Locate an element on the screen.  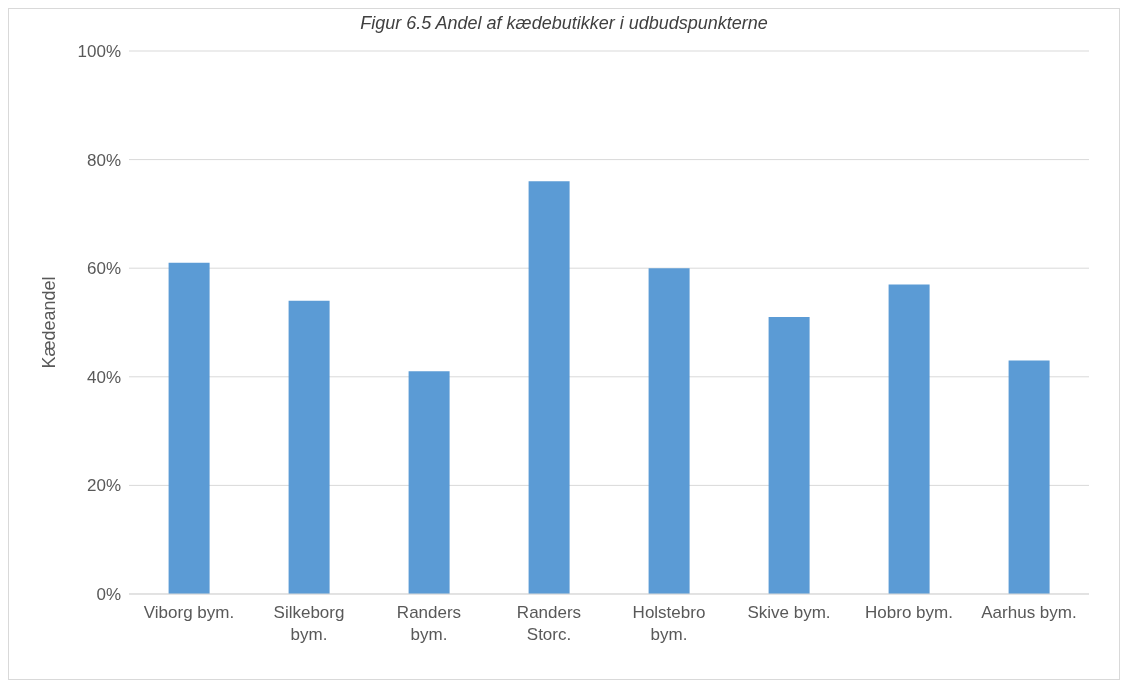
y-tick-label: 60% is located at coordinates (103, 269).